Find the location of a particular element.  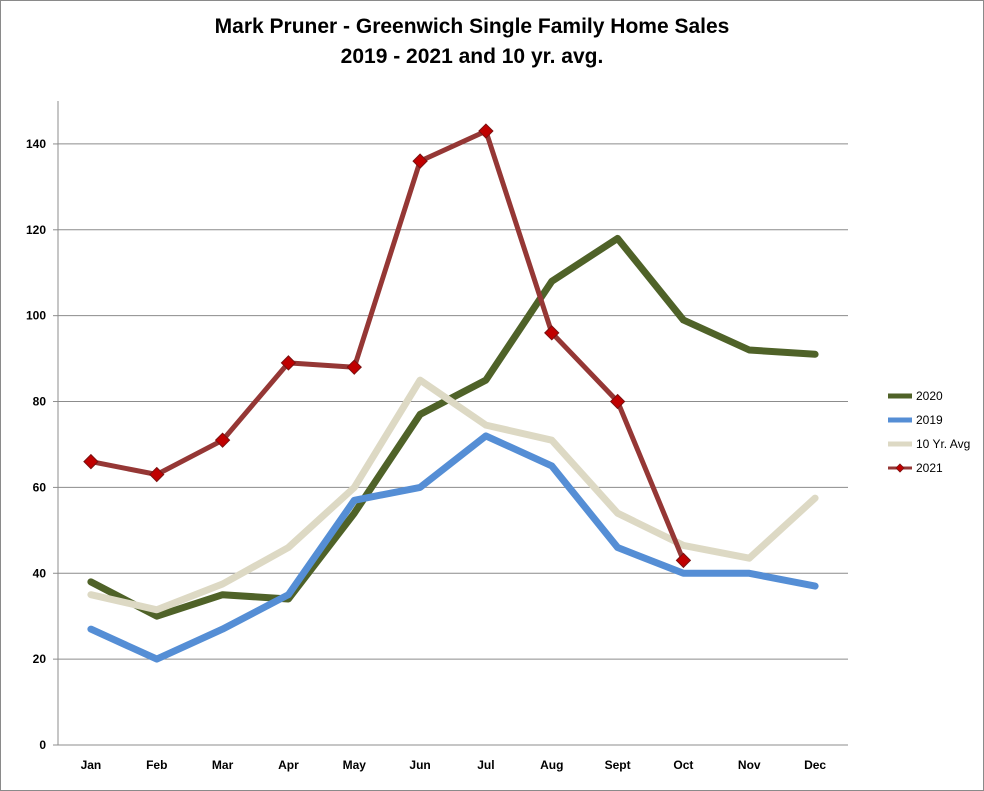

legend-label-2019: 2019 is located at coordinates (929, 420).